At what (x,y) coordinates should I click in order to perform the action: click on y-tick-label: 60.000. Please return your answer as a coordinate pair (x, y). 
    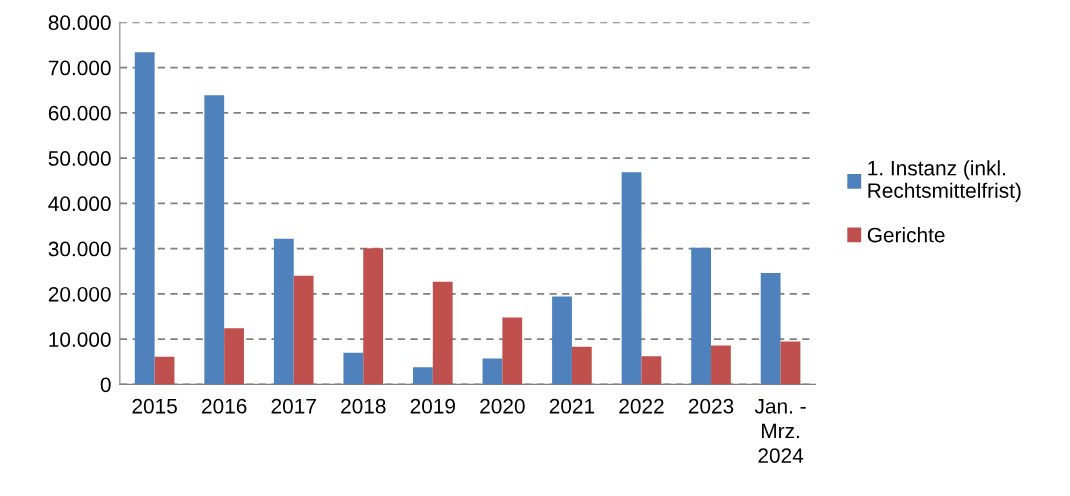
    Looking at the image, I should click on (79, 113).